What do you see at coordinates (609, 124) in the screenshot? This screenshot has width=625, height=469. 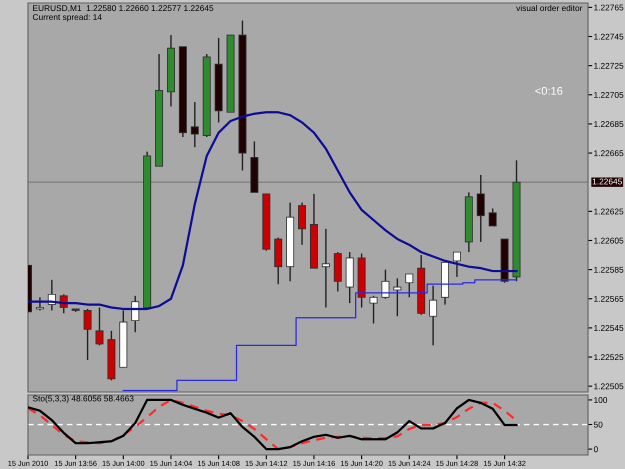 I see `y-tick-label: 1.22685` at bounding box center [609, 124].